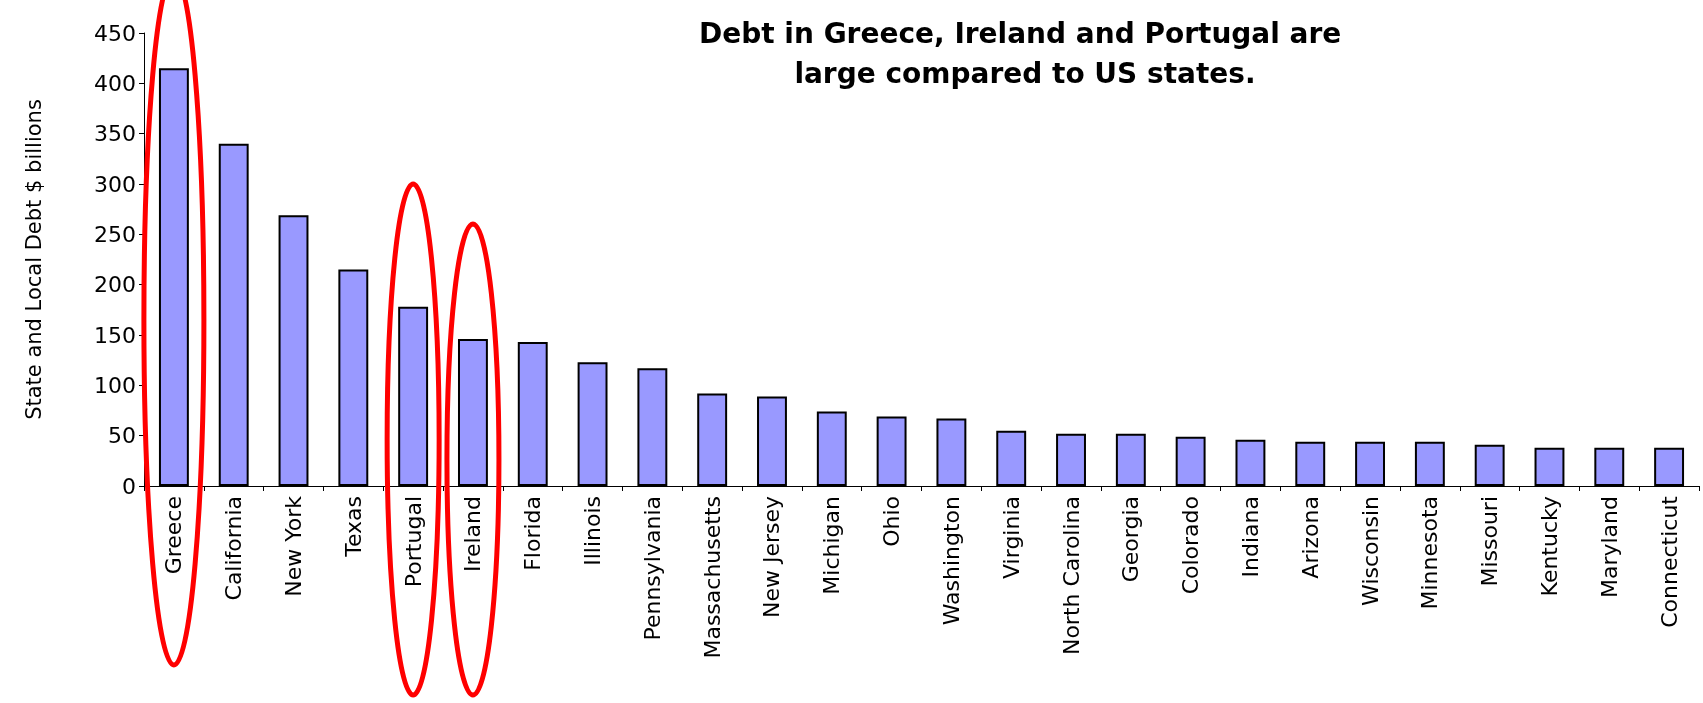 The height and width of the screenshot is (703, 1703). What do you see at coordinates (1025, 53) in the screenshot?
I see `chart-title: Debt in Greece, Ireland and Portugal are large compared to US states.` at bounding box center [1025, 53].